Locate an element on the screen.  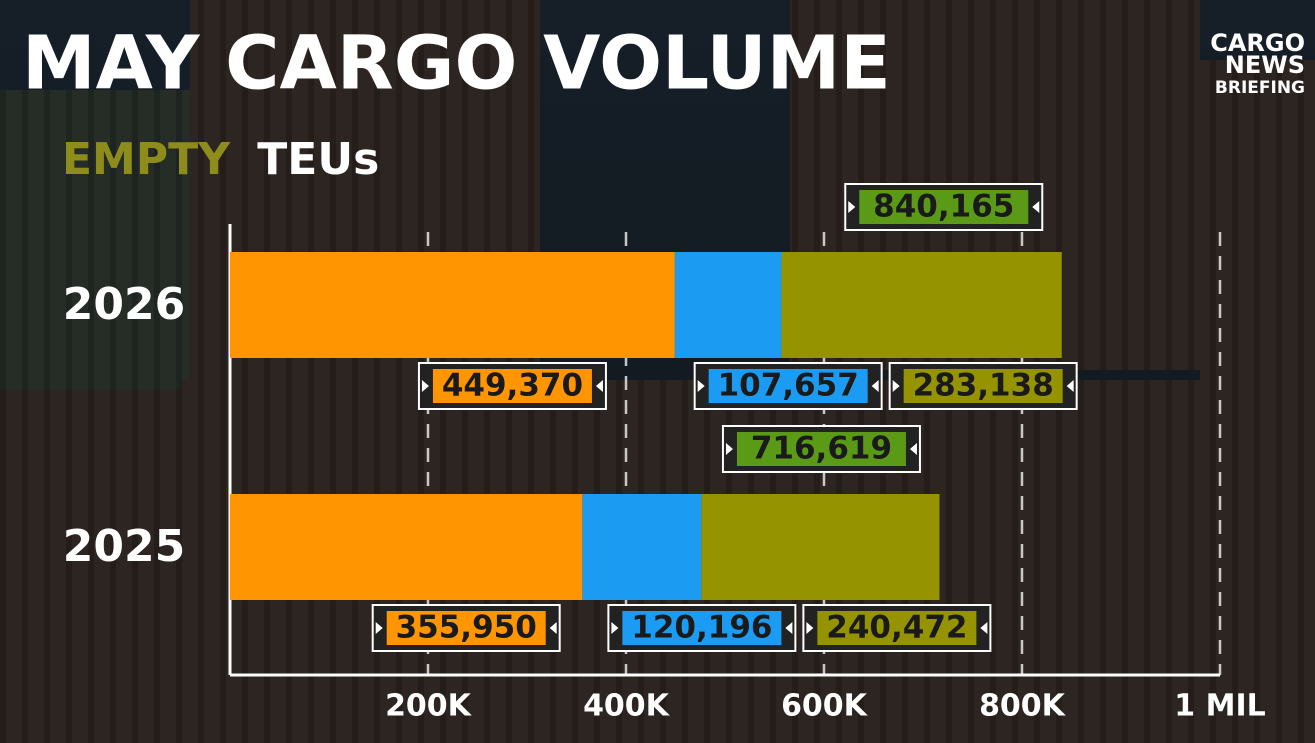
chart-subtitle: EMPTY TEUs is located at coordinates (220, 159).